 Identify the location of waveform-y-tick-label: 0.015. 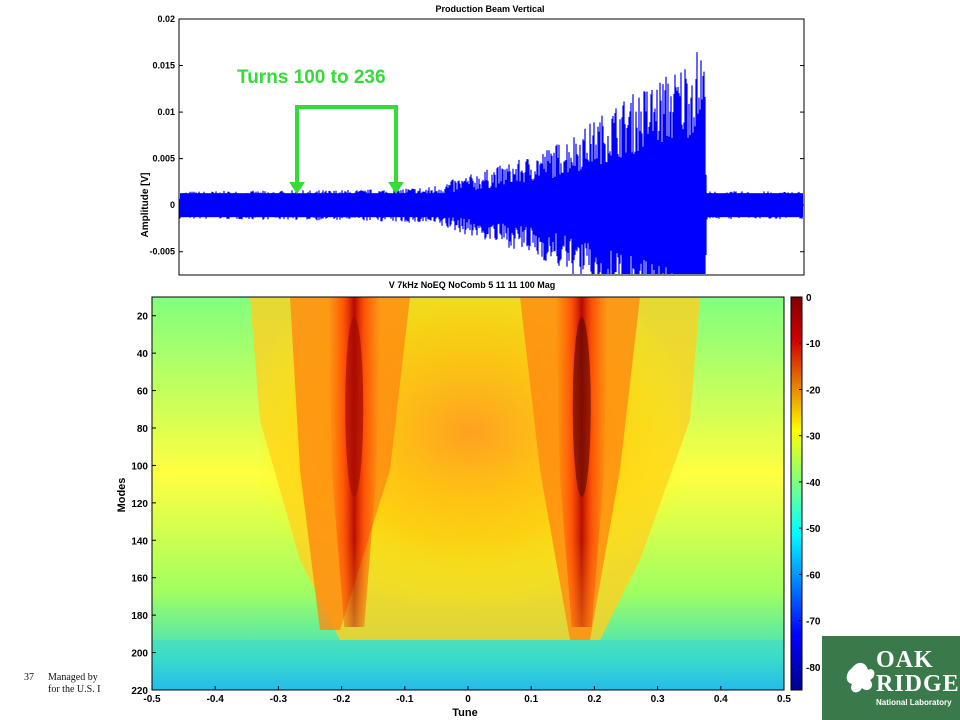
(163, 66).